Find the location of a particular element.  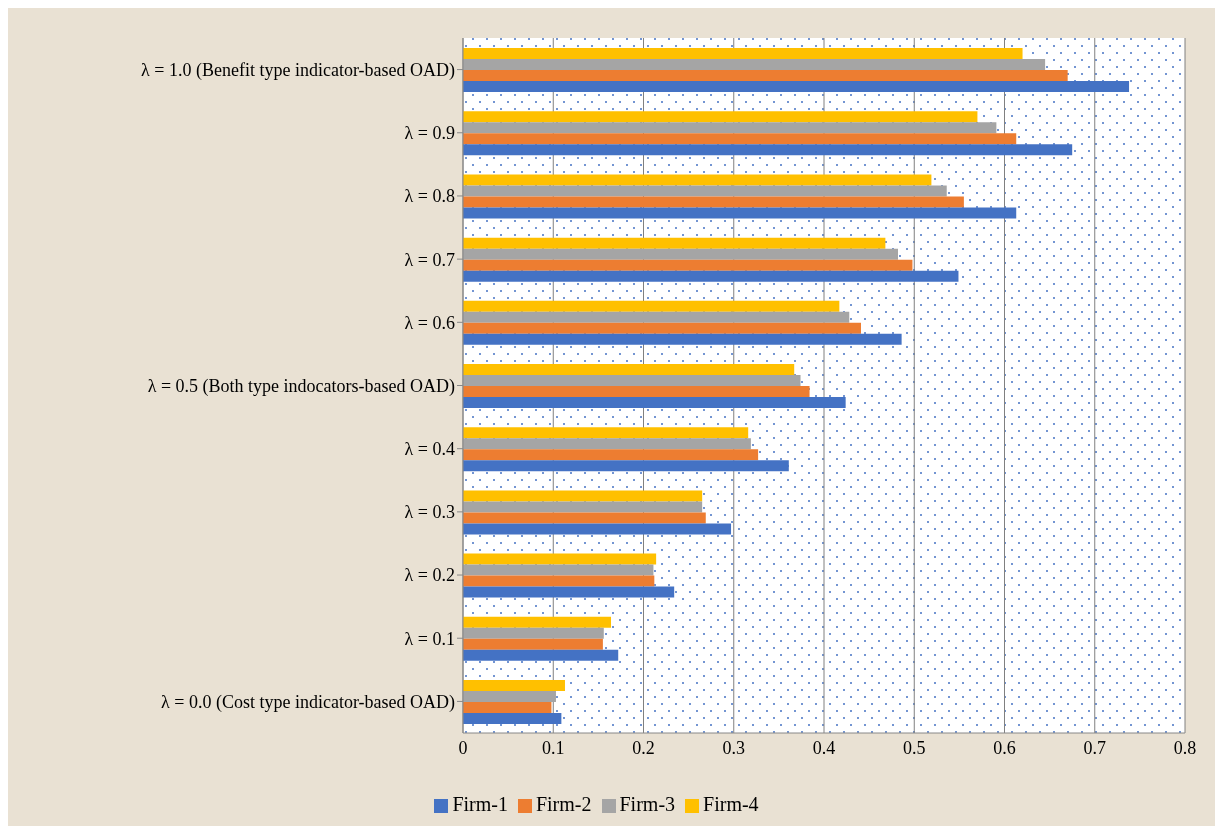

x-tick-label: 0.8 is located at coordinates (1185, 747).